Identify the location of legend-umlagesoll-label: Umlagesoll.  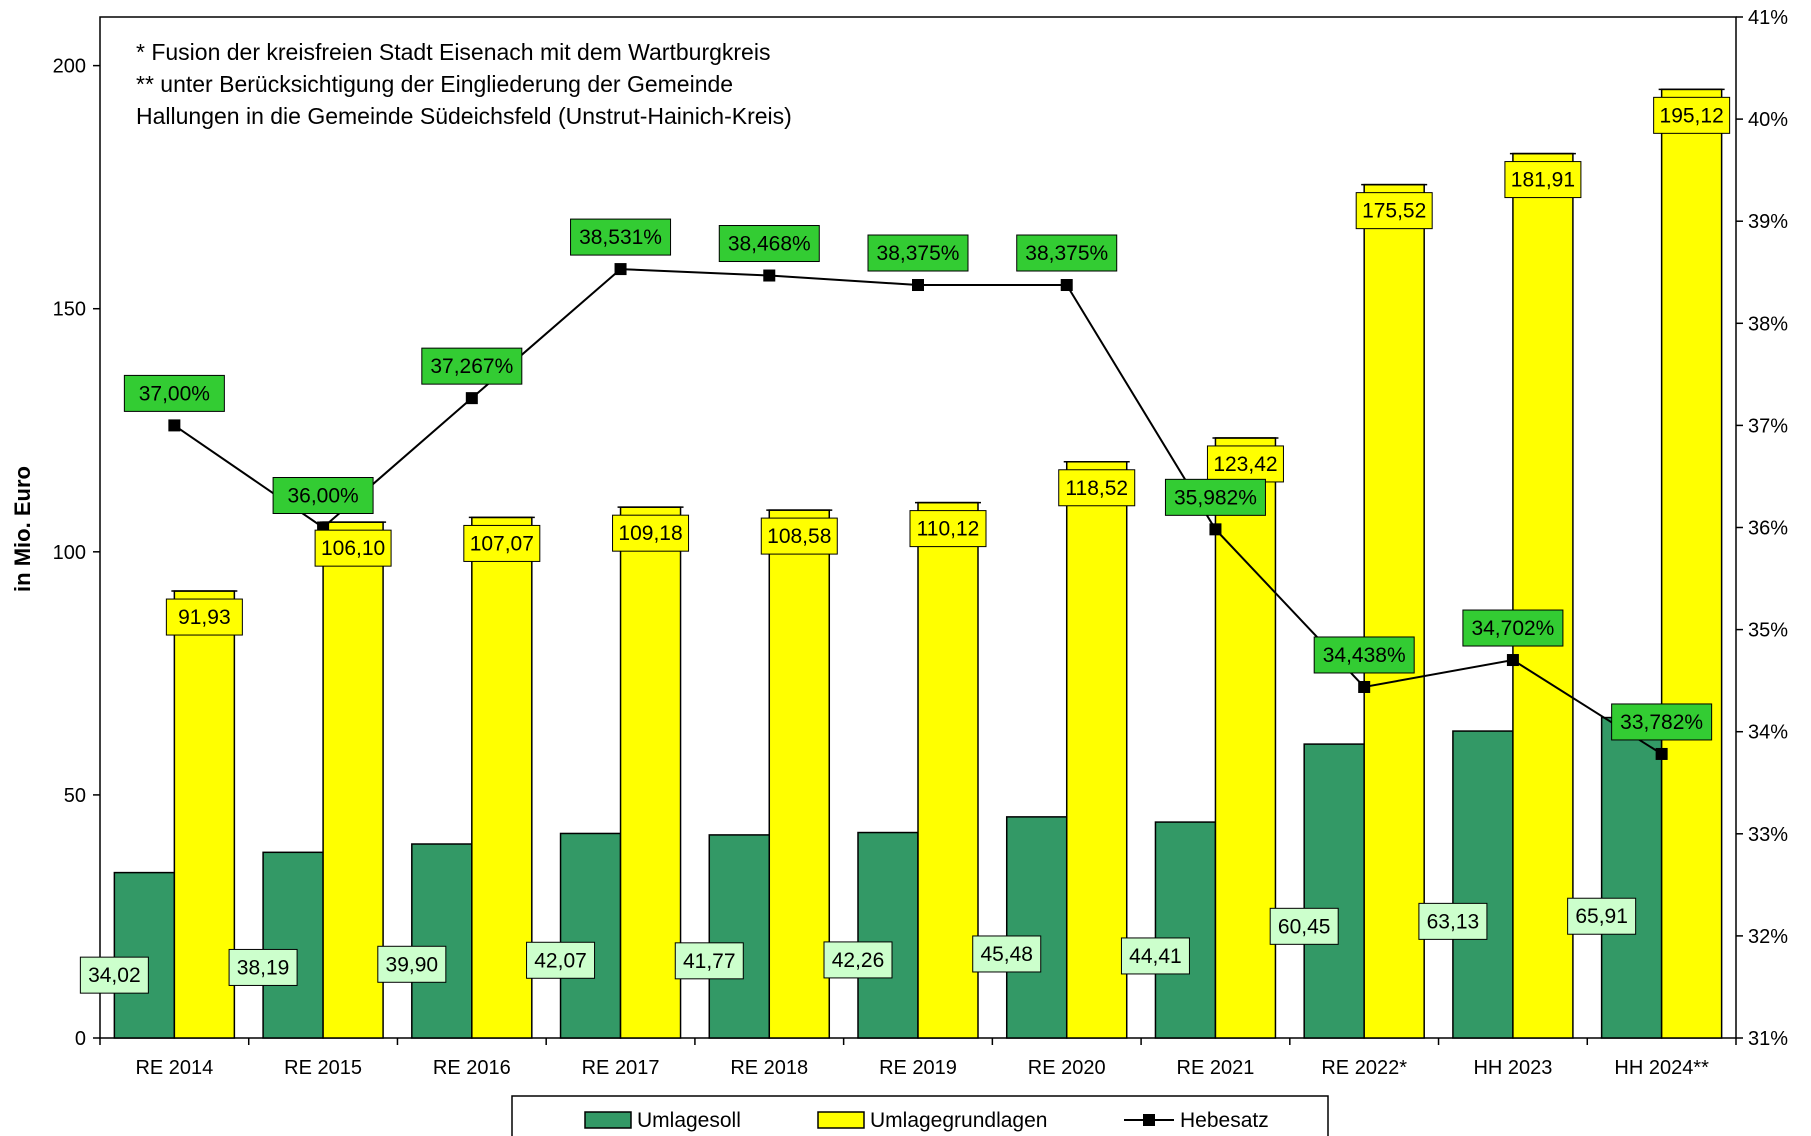
(689, 1120).